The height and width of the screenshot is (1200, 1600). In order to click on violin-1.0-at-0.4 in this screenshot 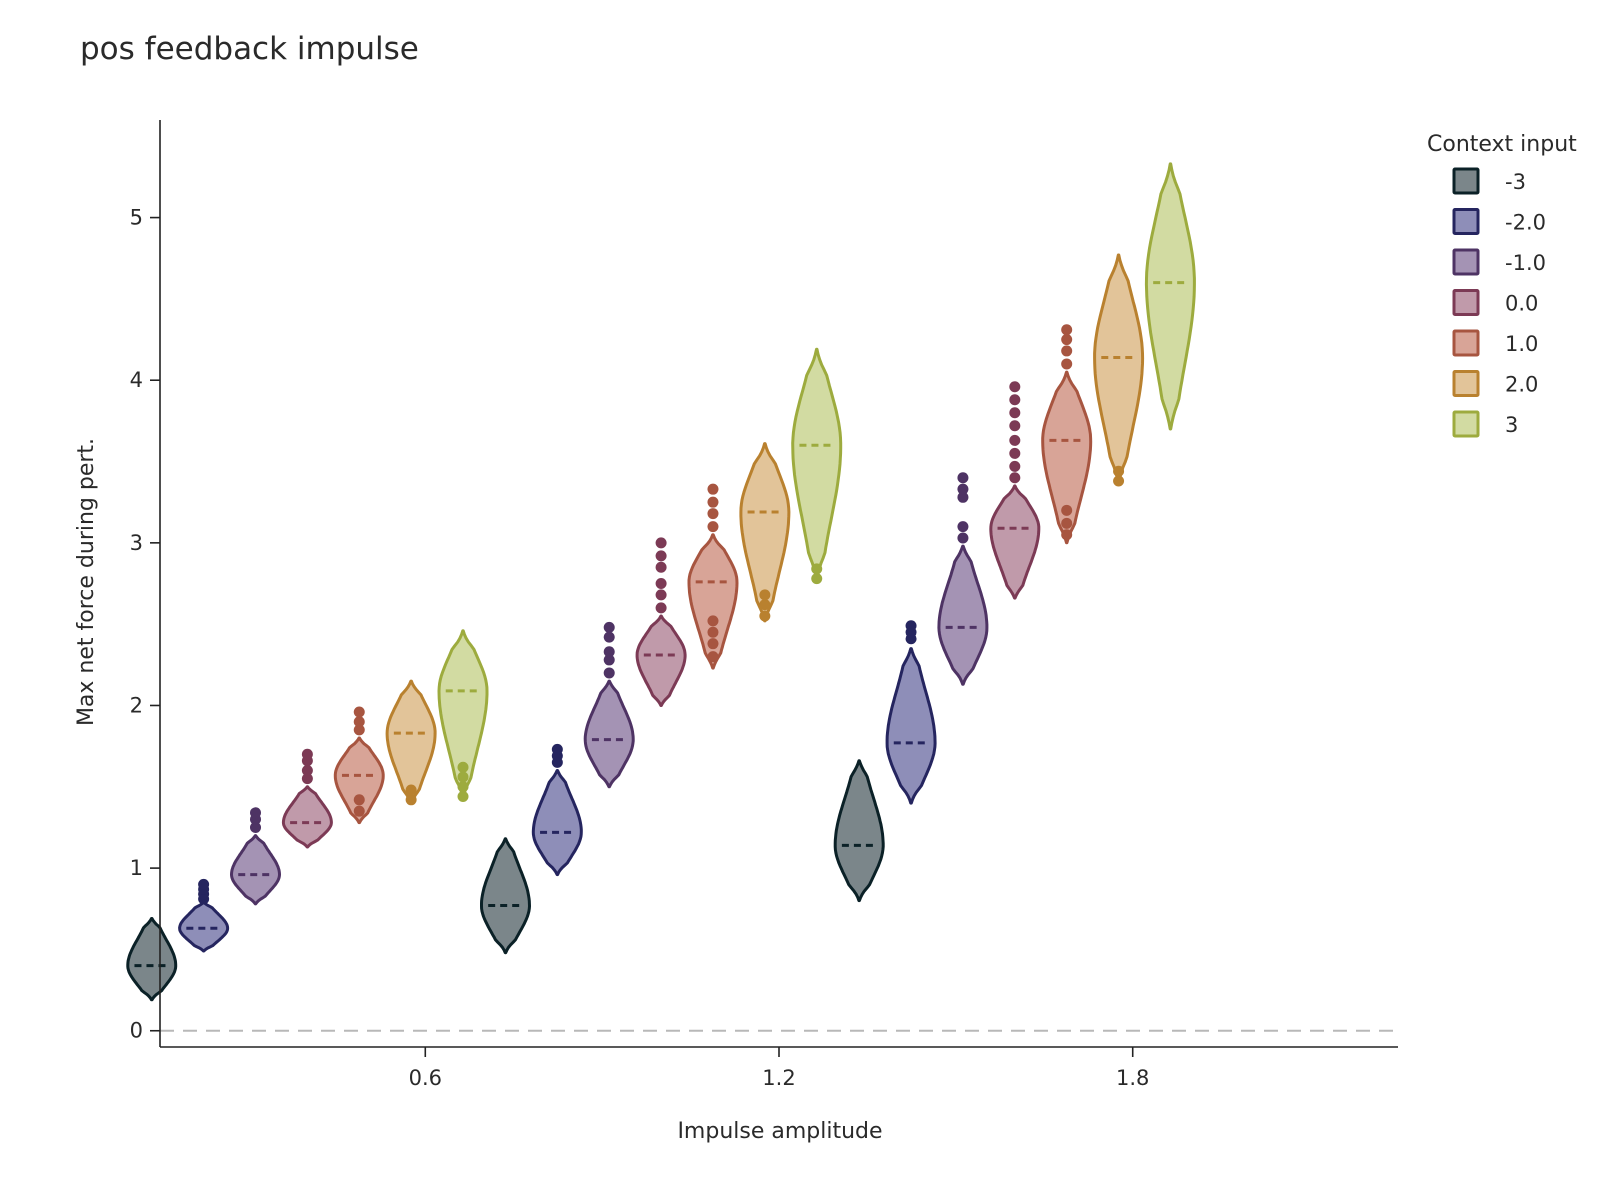, I will do `click(359, 780)`.